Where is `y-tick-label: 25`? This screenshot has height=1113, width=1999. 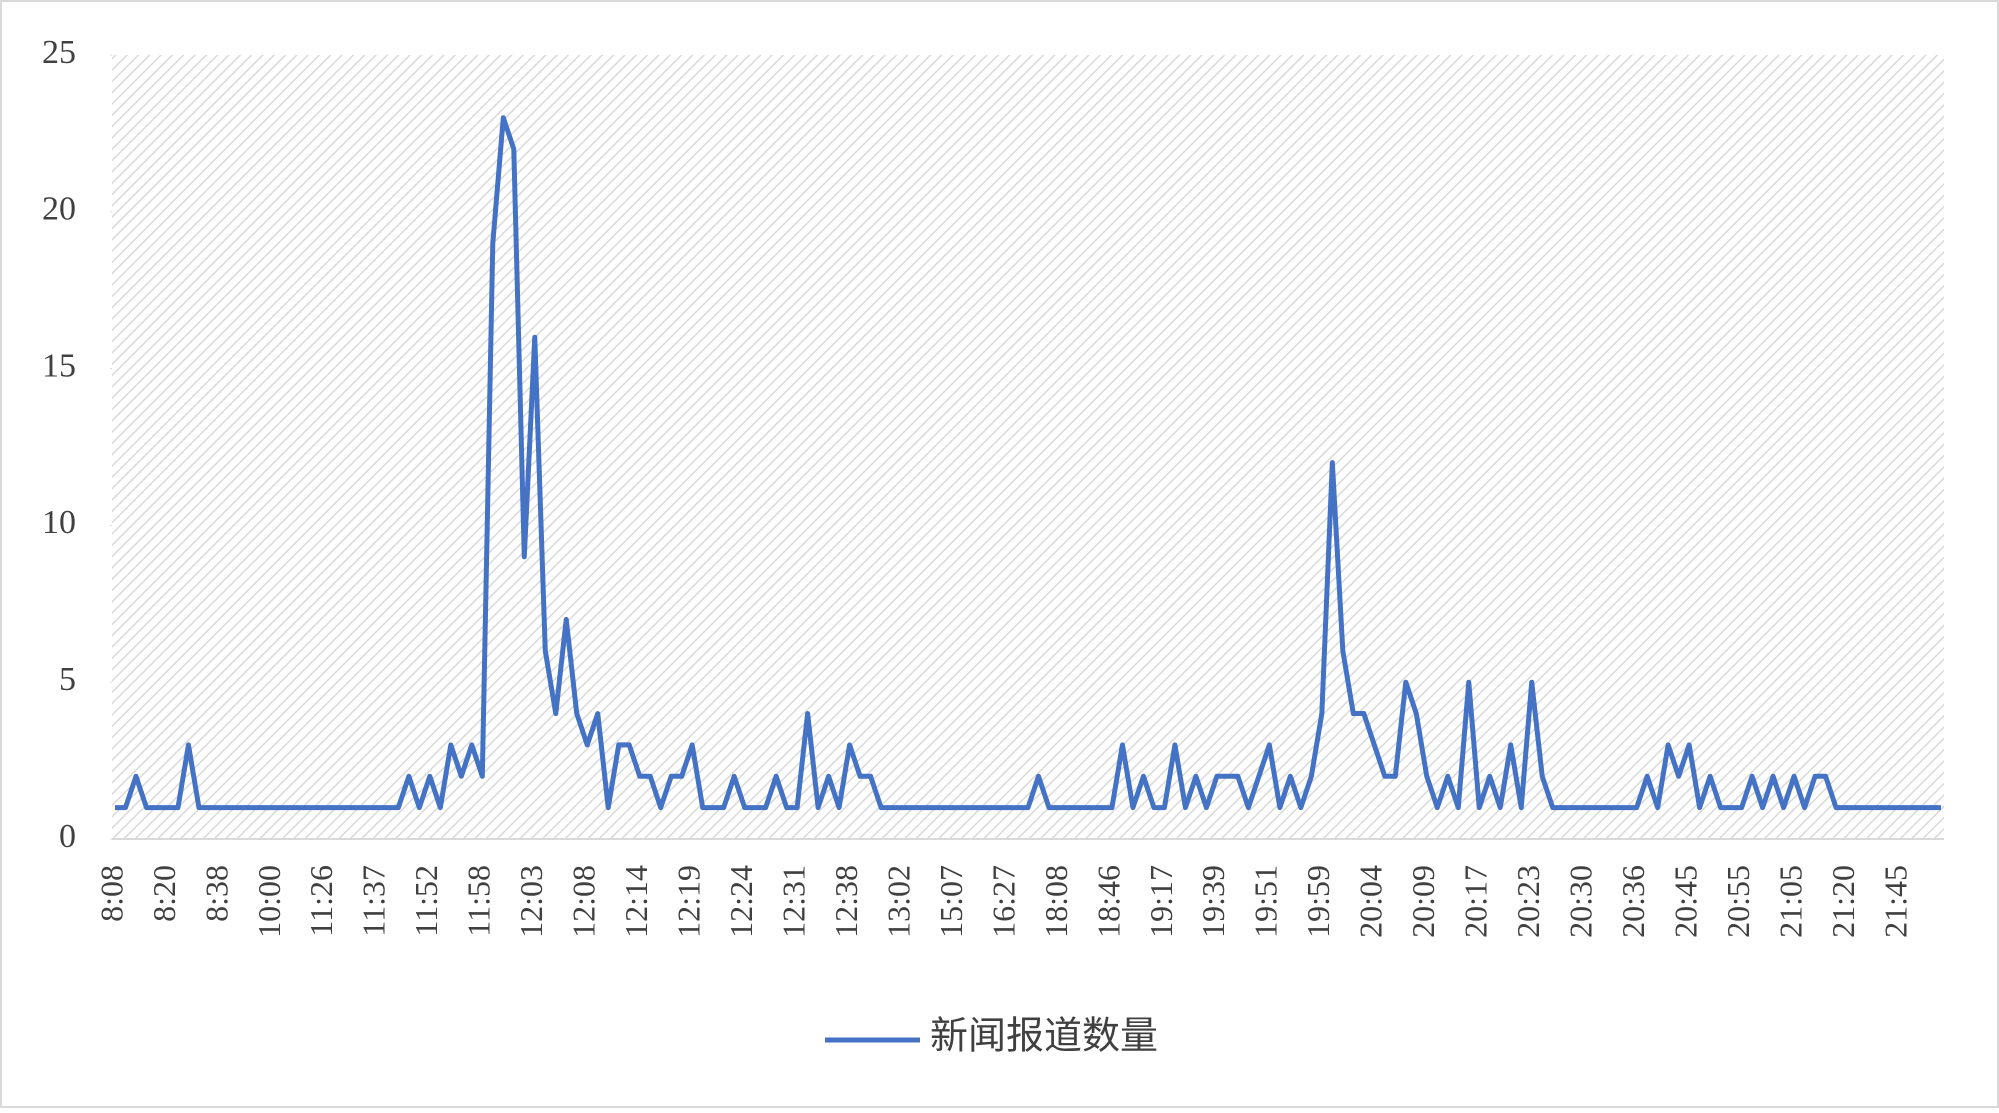 y-tick-label: 25 is located at coordinates (59, 52).